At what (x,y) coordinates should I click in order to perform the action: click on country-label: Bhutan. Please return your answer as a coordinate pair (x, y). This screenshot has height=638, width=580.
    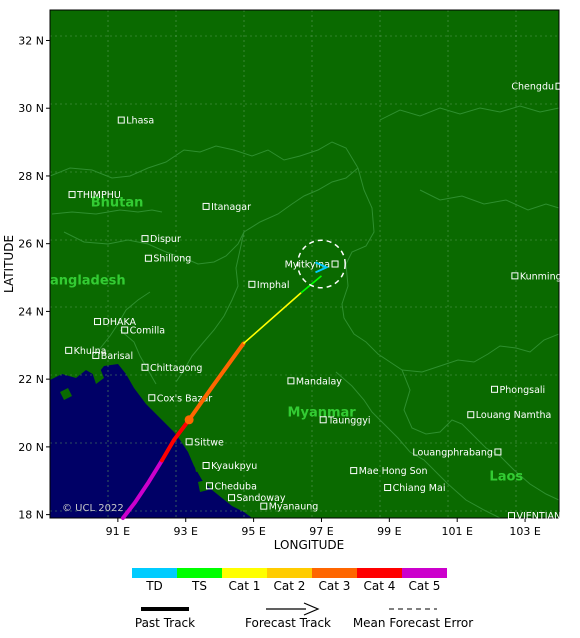
    Looking at the image, I should click on (117, 202).